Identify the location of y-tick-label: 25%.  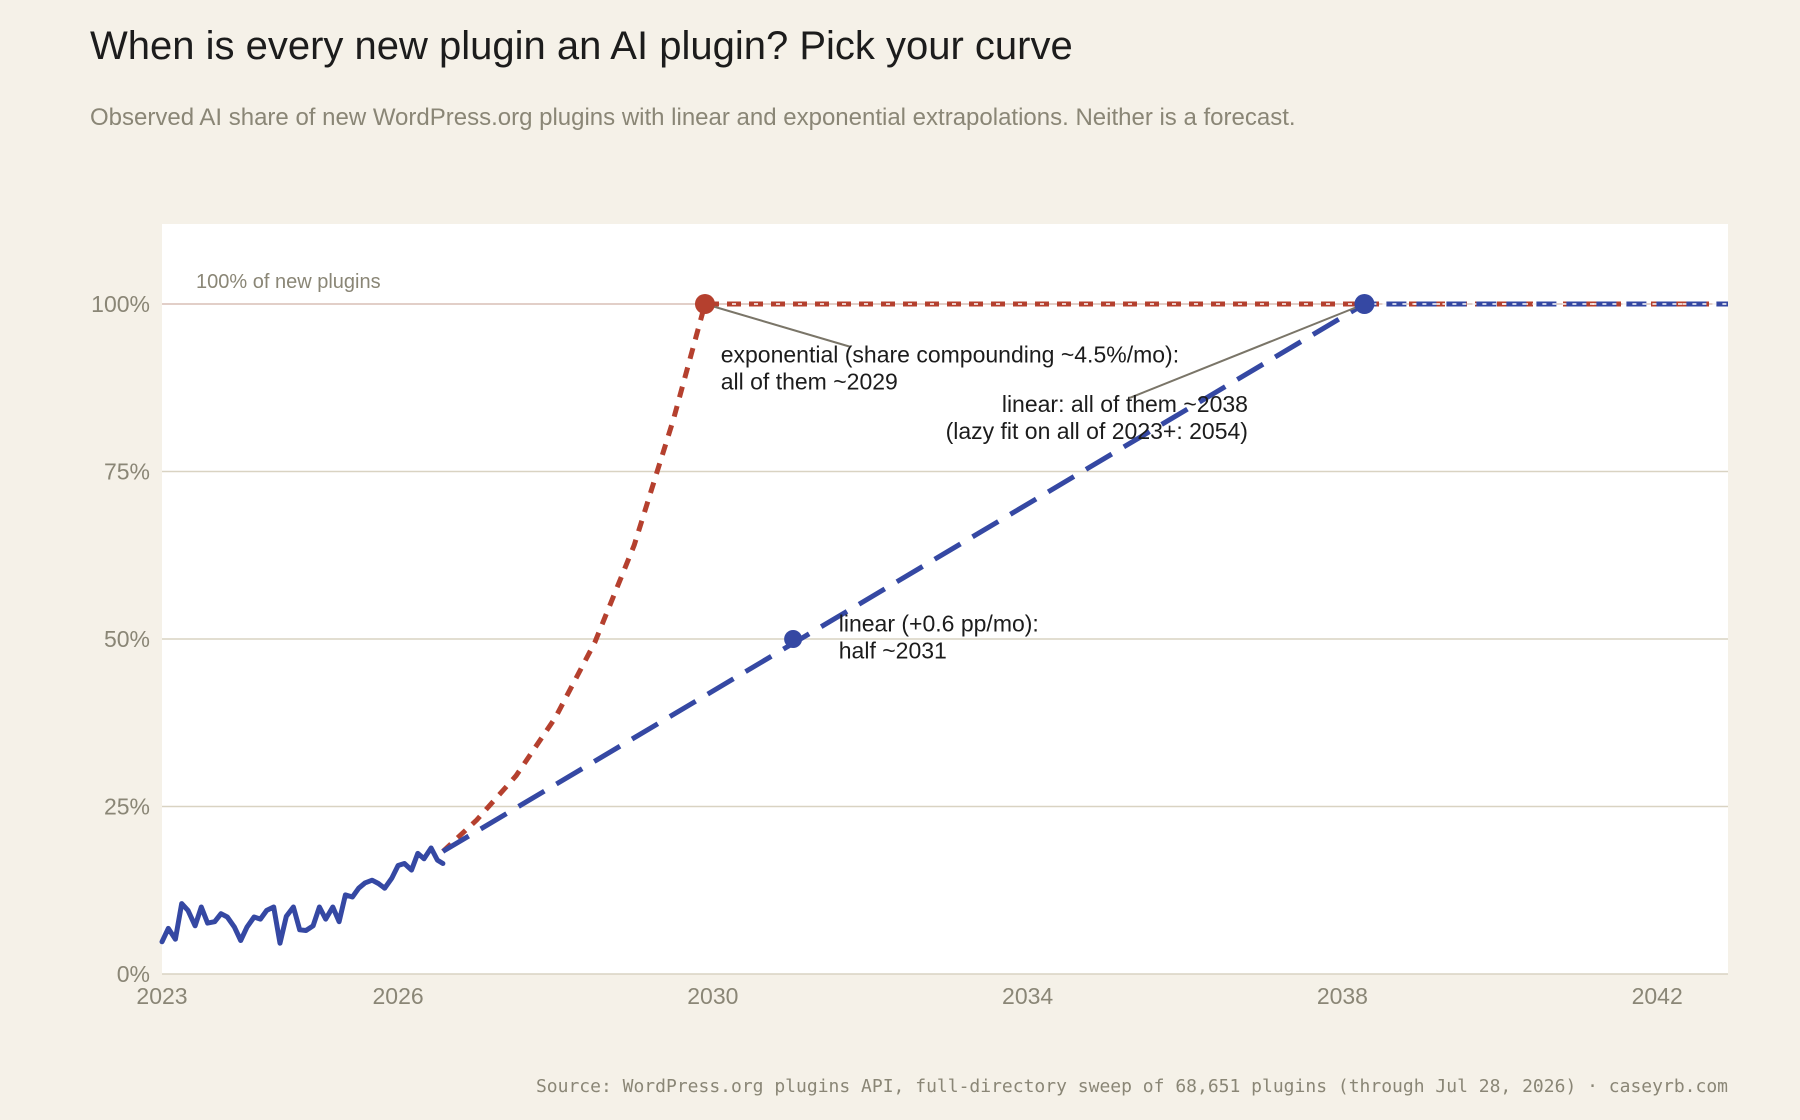
(127, 807).